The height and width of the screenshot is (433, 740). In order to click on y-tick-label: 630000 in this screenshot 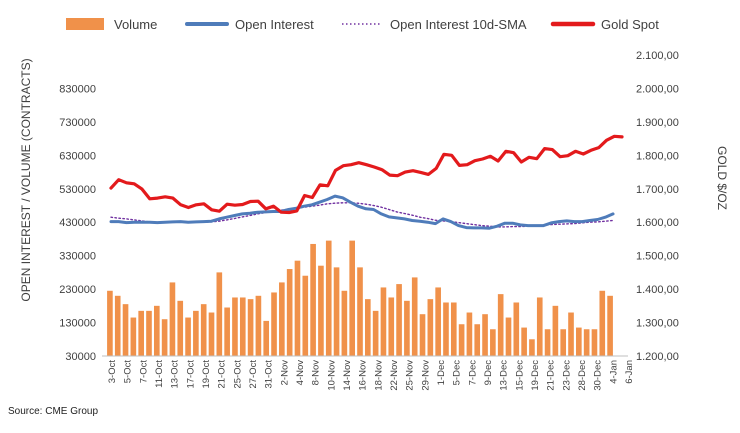, I will do `click(77, 156)`.